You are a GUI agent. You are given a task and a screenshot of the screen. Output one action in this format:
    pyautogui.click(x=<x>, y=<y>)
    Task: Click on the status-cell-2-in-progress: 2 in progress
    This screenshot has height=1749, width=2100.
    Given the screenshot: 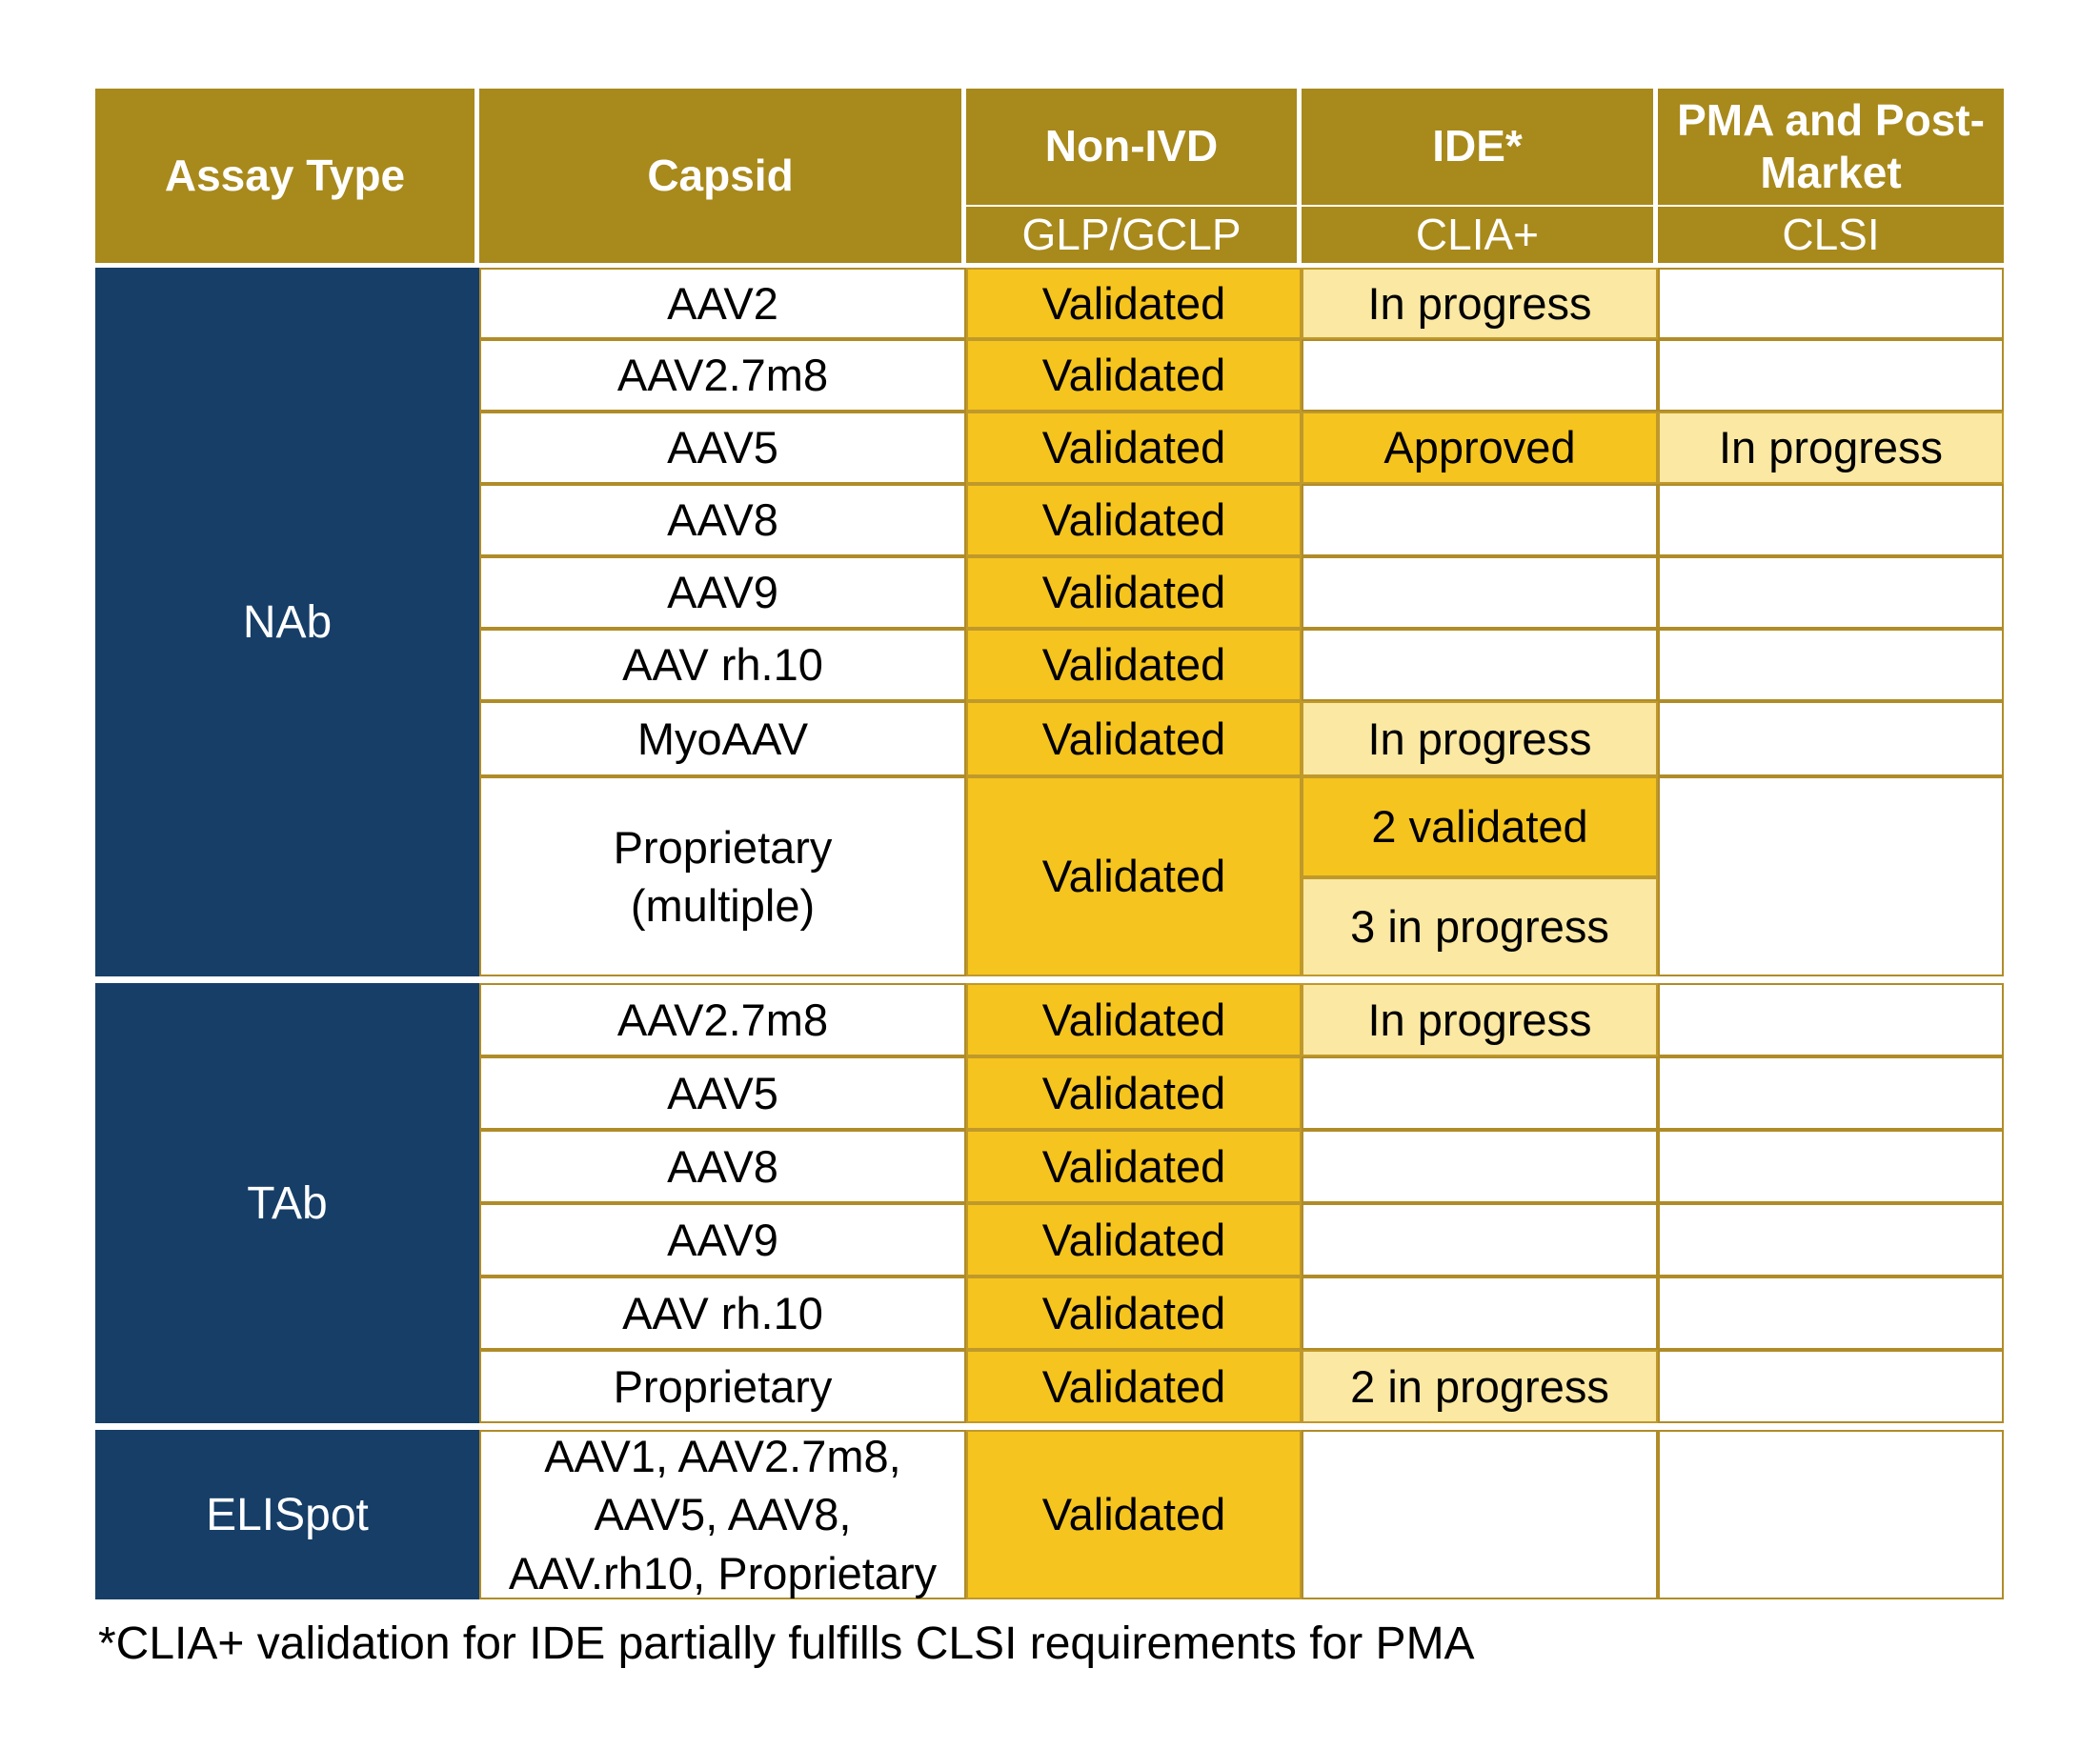 What is the action you would take?
    pyautogui.click(x=1480, y=1386)
    